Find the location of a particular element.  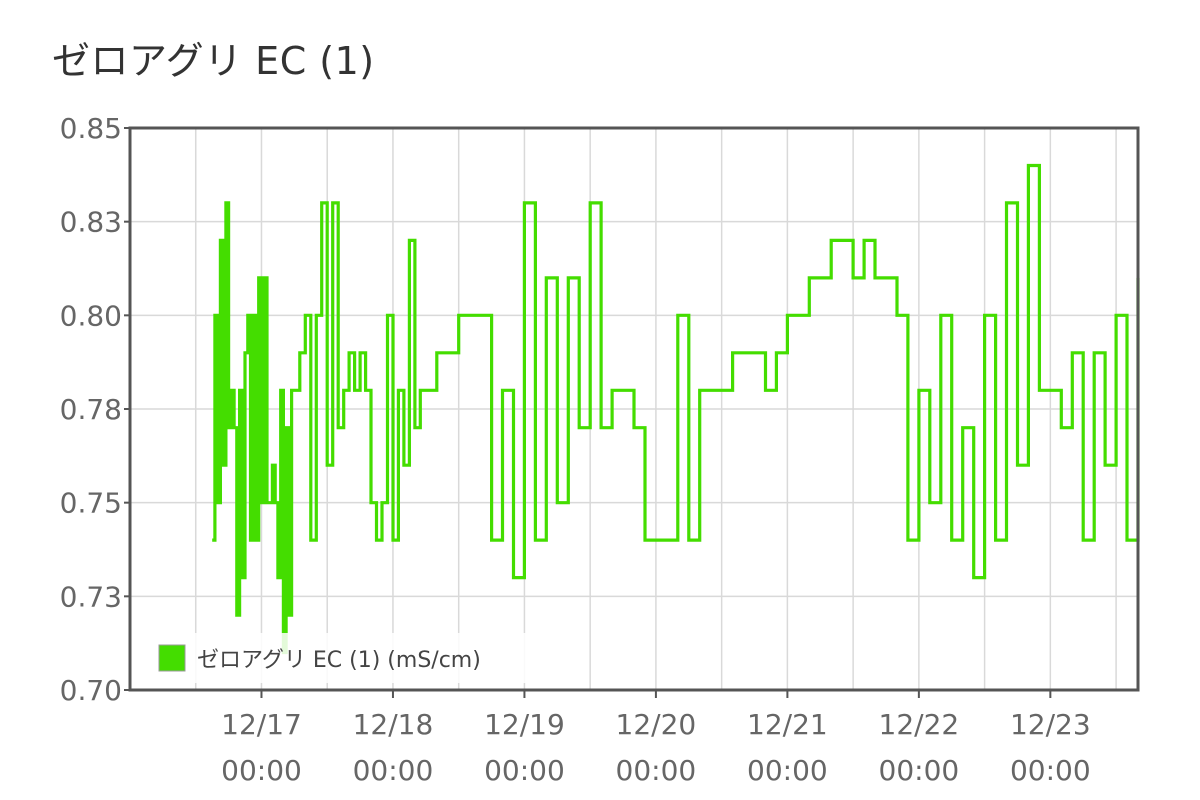

y-tick-label: 0.70 is located at coordinates (91, 690).